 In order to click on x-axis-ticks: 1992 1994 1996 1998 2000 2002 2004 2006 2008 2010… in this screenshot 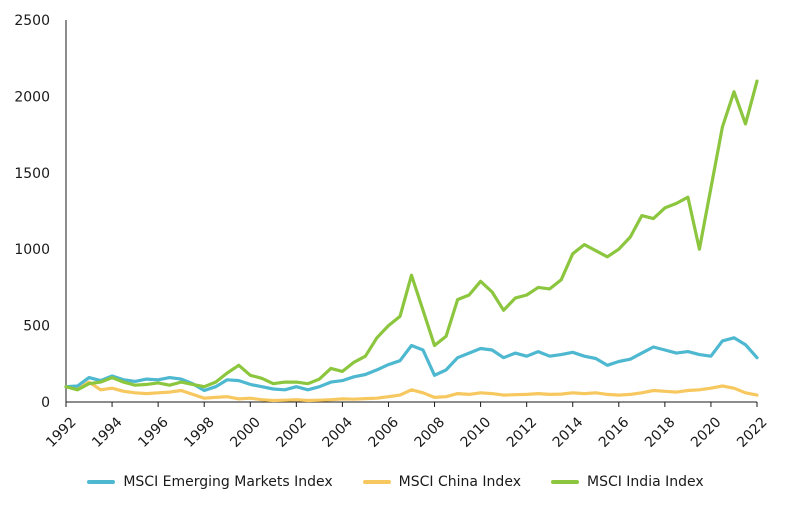, I will do `click(407, 426)`.